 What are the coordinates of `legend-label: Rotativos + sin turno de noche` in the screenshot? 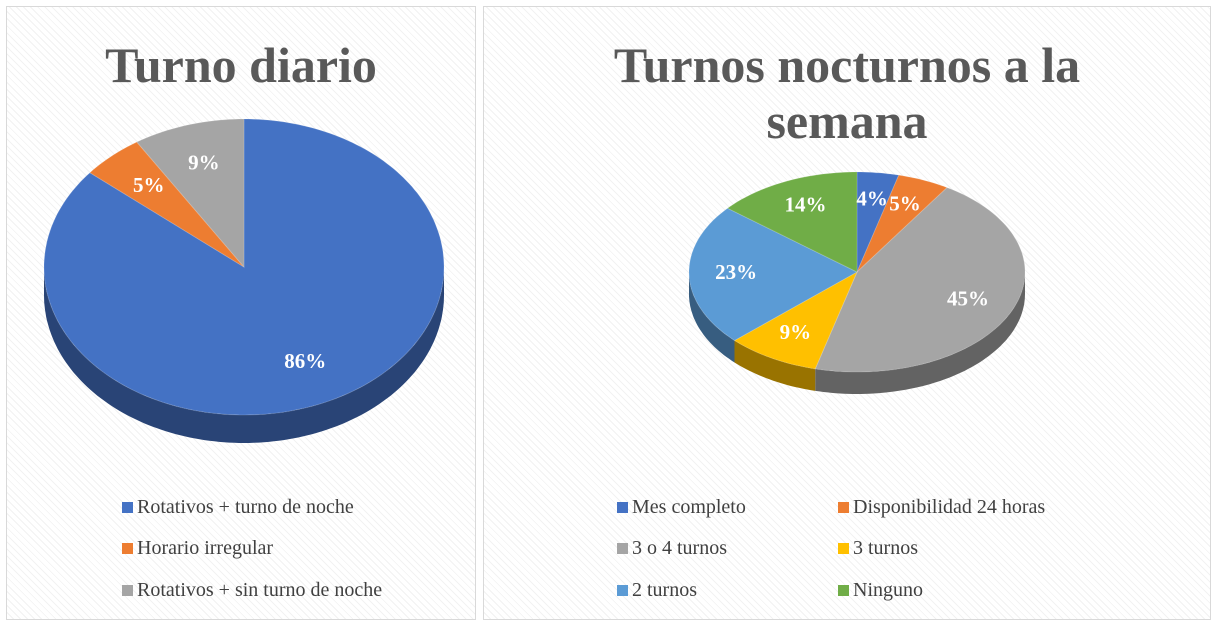 It's located at (260, 590).